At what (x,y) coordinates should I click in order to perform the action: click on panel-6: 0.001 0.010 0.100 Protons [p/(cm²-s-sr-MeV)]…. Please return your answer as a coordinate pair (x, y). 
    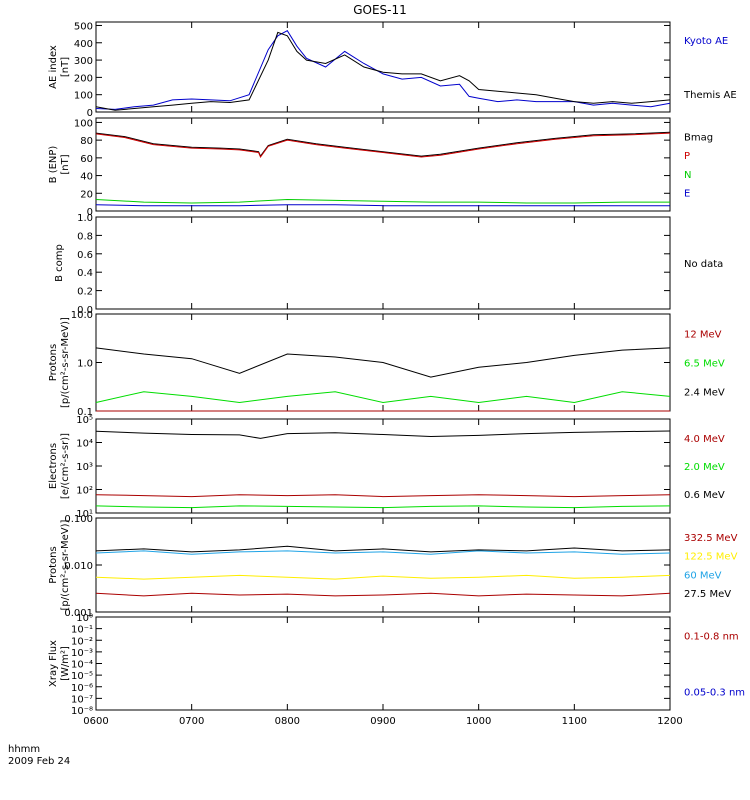
    Looking at the image, I should click on (393, 566).